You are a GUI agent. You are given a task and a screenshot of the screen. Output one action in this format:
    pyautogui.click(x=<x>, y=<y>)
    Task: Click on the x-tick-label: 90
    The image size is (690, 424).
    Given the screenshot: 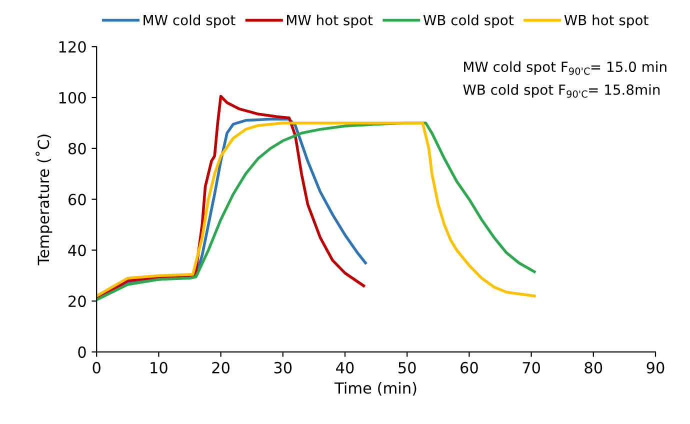 What is the action you would take?
    pyautogui.click(x=655, y=368)
    